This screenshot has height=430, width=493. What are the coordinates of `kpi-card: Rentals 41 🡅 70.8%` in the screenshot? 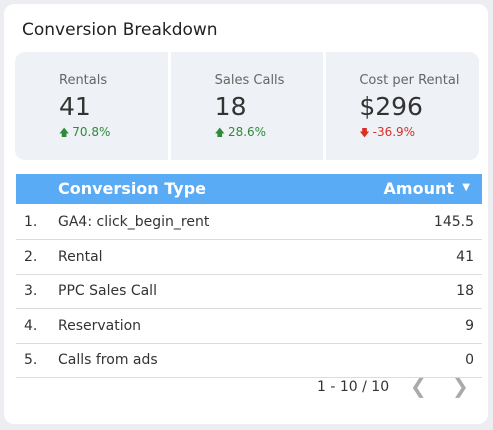 It's located at (93, 106).